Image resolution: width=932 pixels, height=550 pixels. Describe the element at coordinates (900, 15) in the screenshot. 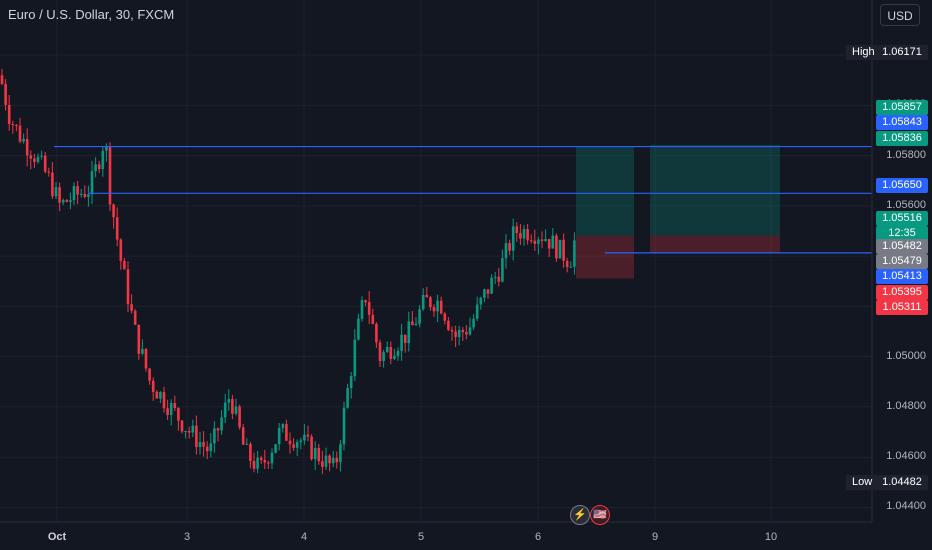

I see `currency-button: USD` at that location.